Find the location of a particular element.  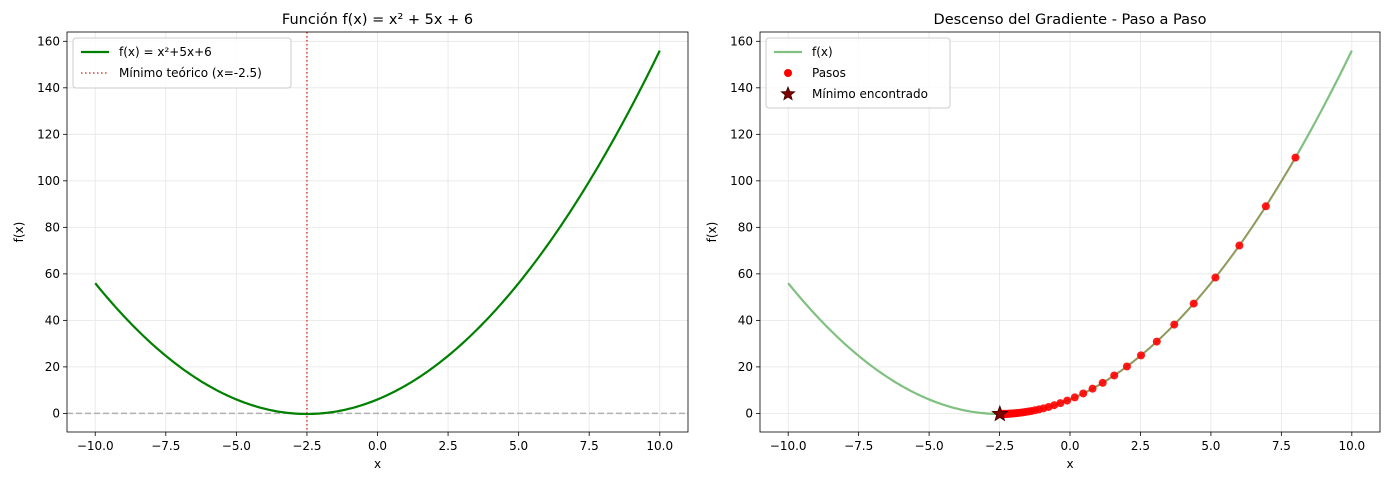

legend-label-curve: f(x) = x²+5x+6 is located at coordinates (165, 52).